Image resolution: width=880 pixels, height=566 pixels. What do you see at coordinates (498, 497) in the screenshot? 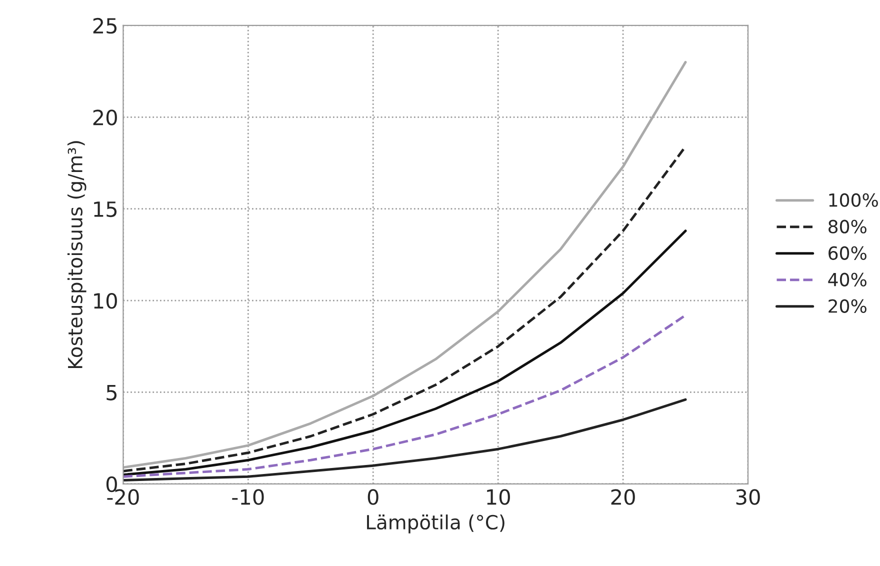
I see `x-tick-label: 10` at bounding box center [498, 497].